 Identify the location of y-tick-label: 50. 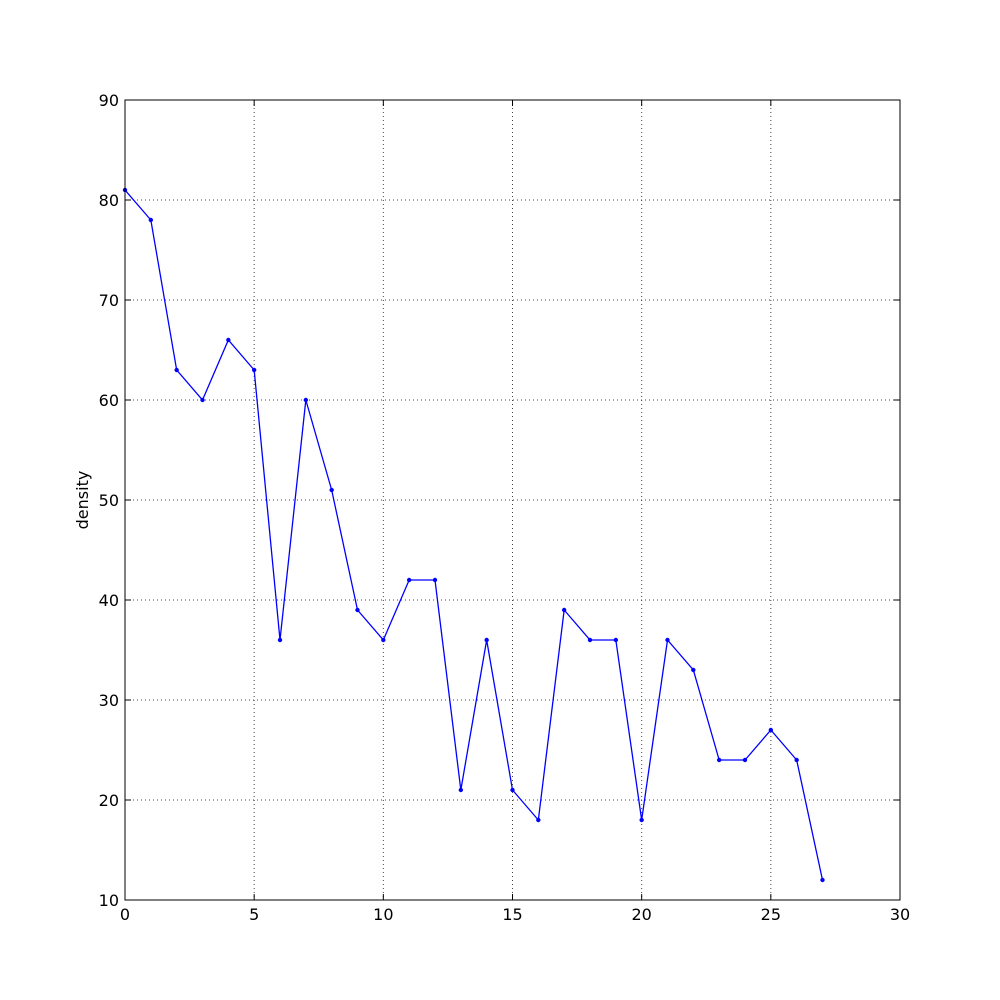
(109, 500).